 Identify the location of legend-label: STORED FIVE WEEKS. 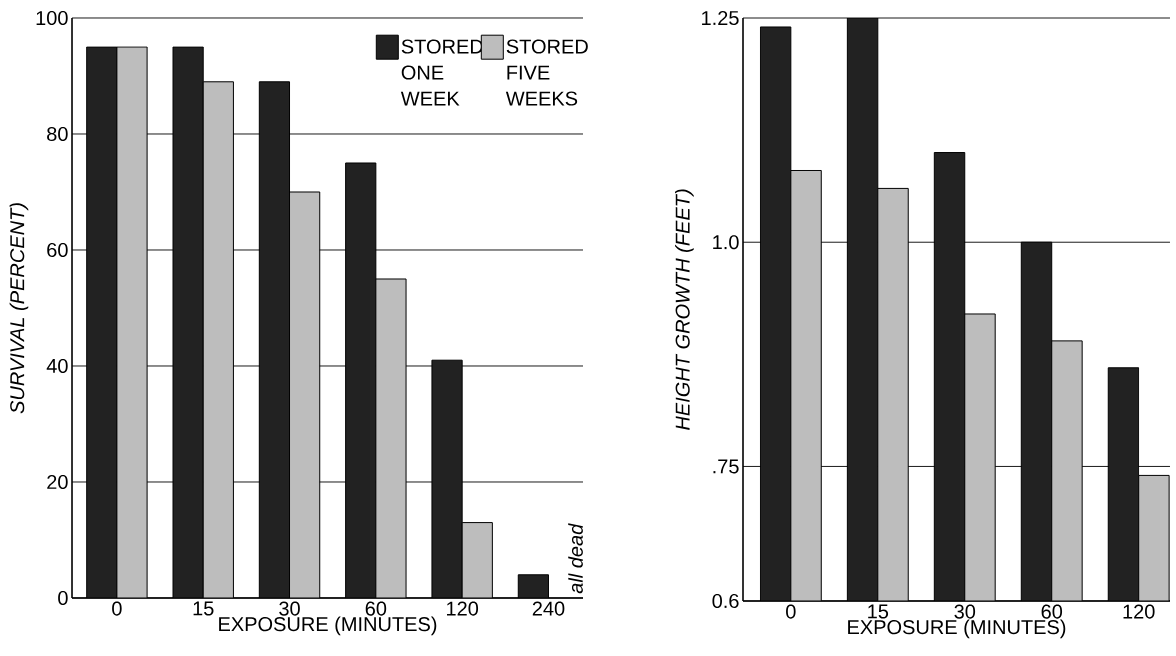
(546, 72).